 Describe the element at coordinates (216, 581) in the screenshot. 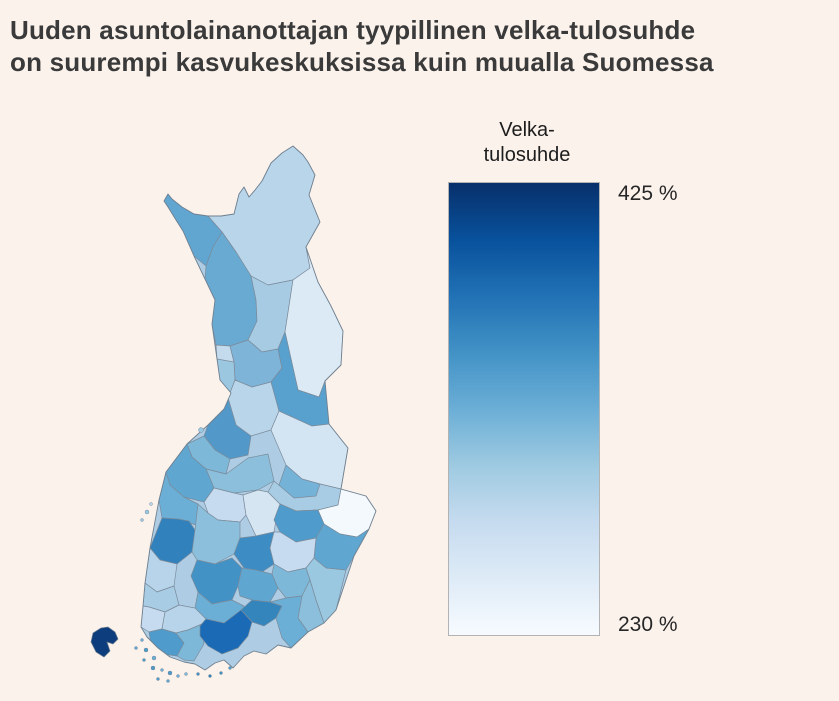

I see `map-region-r31` at that location.